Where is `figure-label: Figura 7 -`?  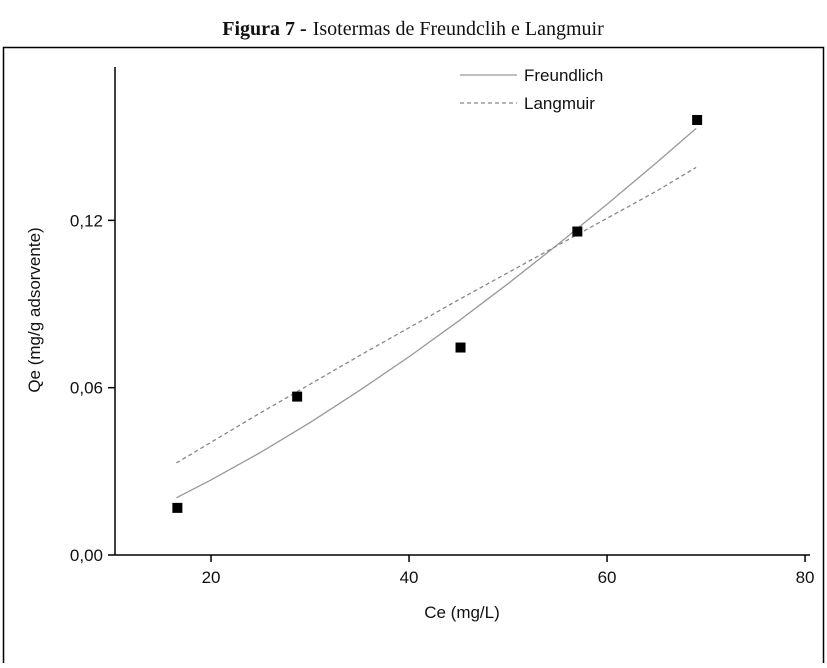 figure-label: Figura 7 - is located at coordinates (264, 29).